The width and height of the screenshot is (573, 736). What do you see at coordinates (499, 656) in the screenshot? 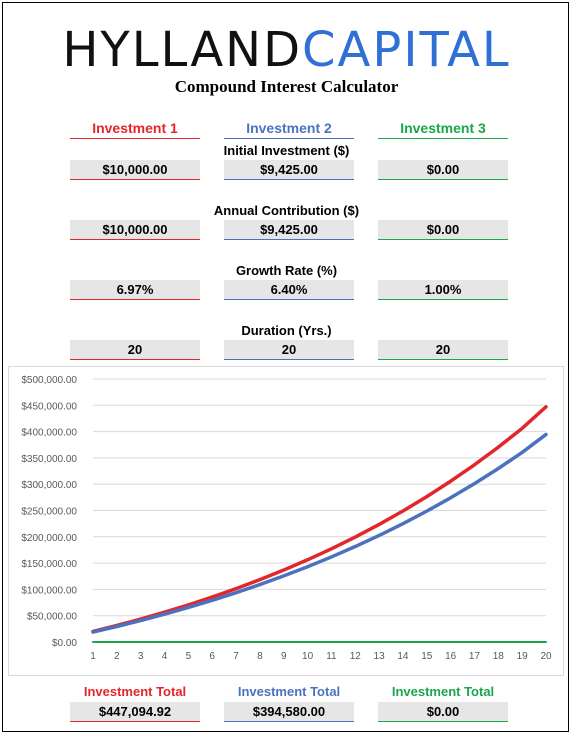
I see `x-tick-label: 18` at bounding box center [499, 656].